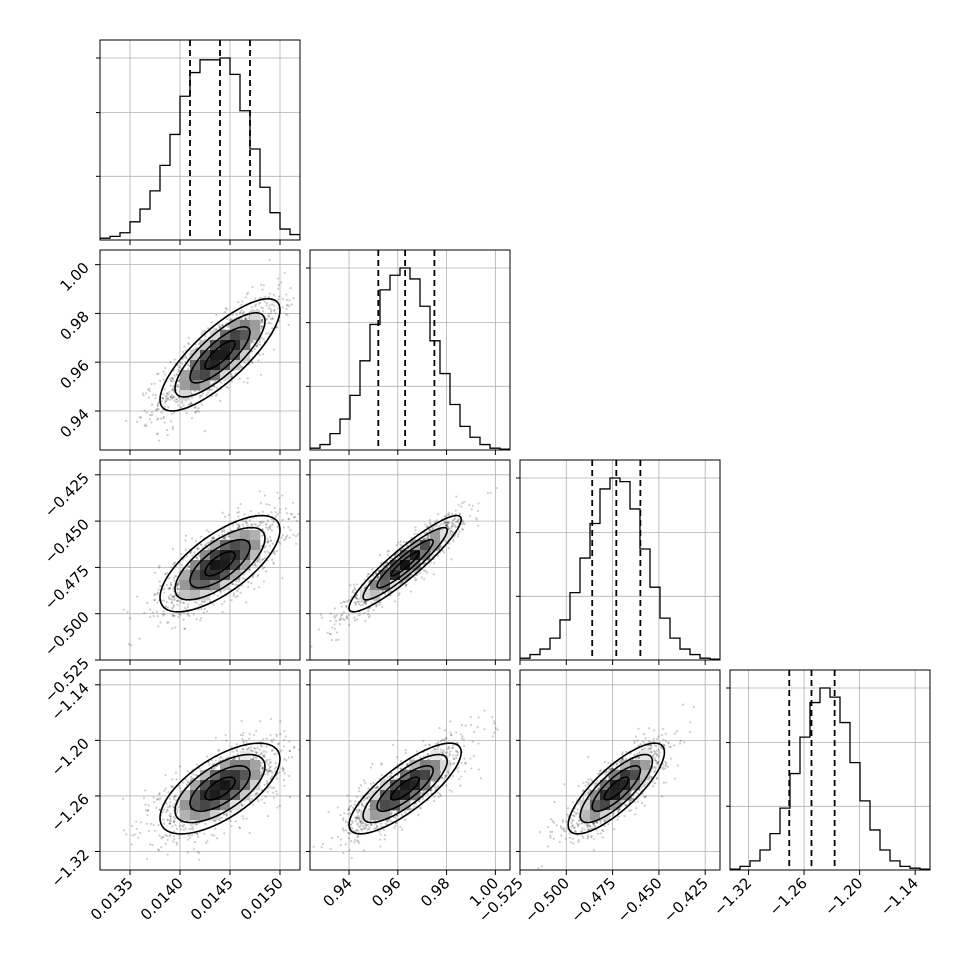 The image size is (970, 975). Describe the element at coordinates (74, 423) in the screenshot. I see `y-tick-label: 0.94` at that location.